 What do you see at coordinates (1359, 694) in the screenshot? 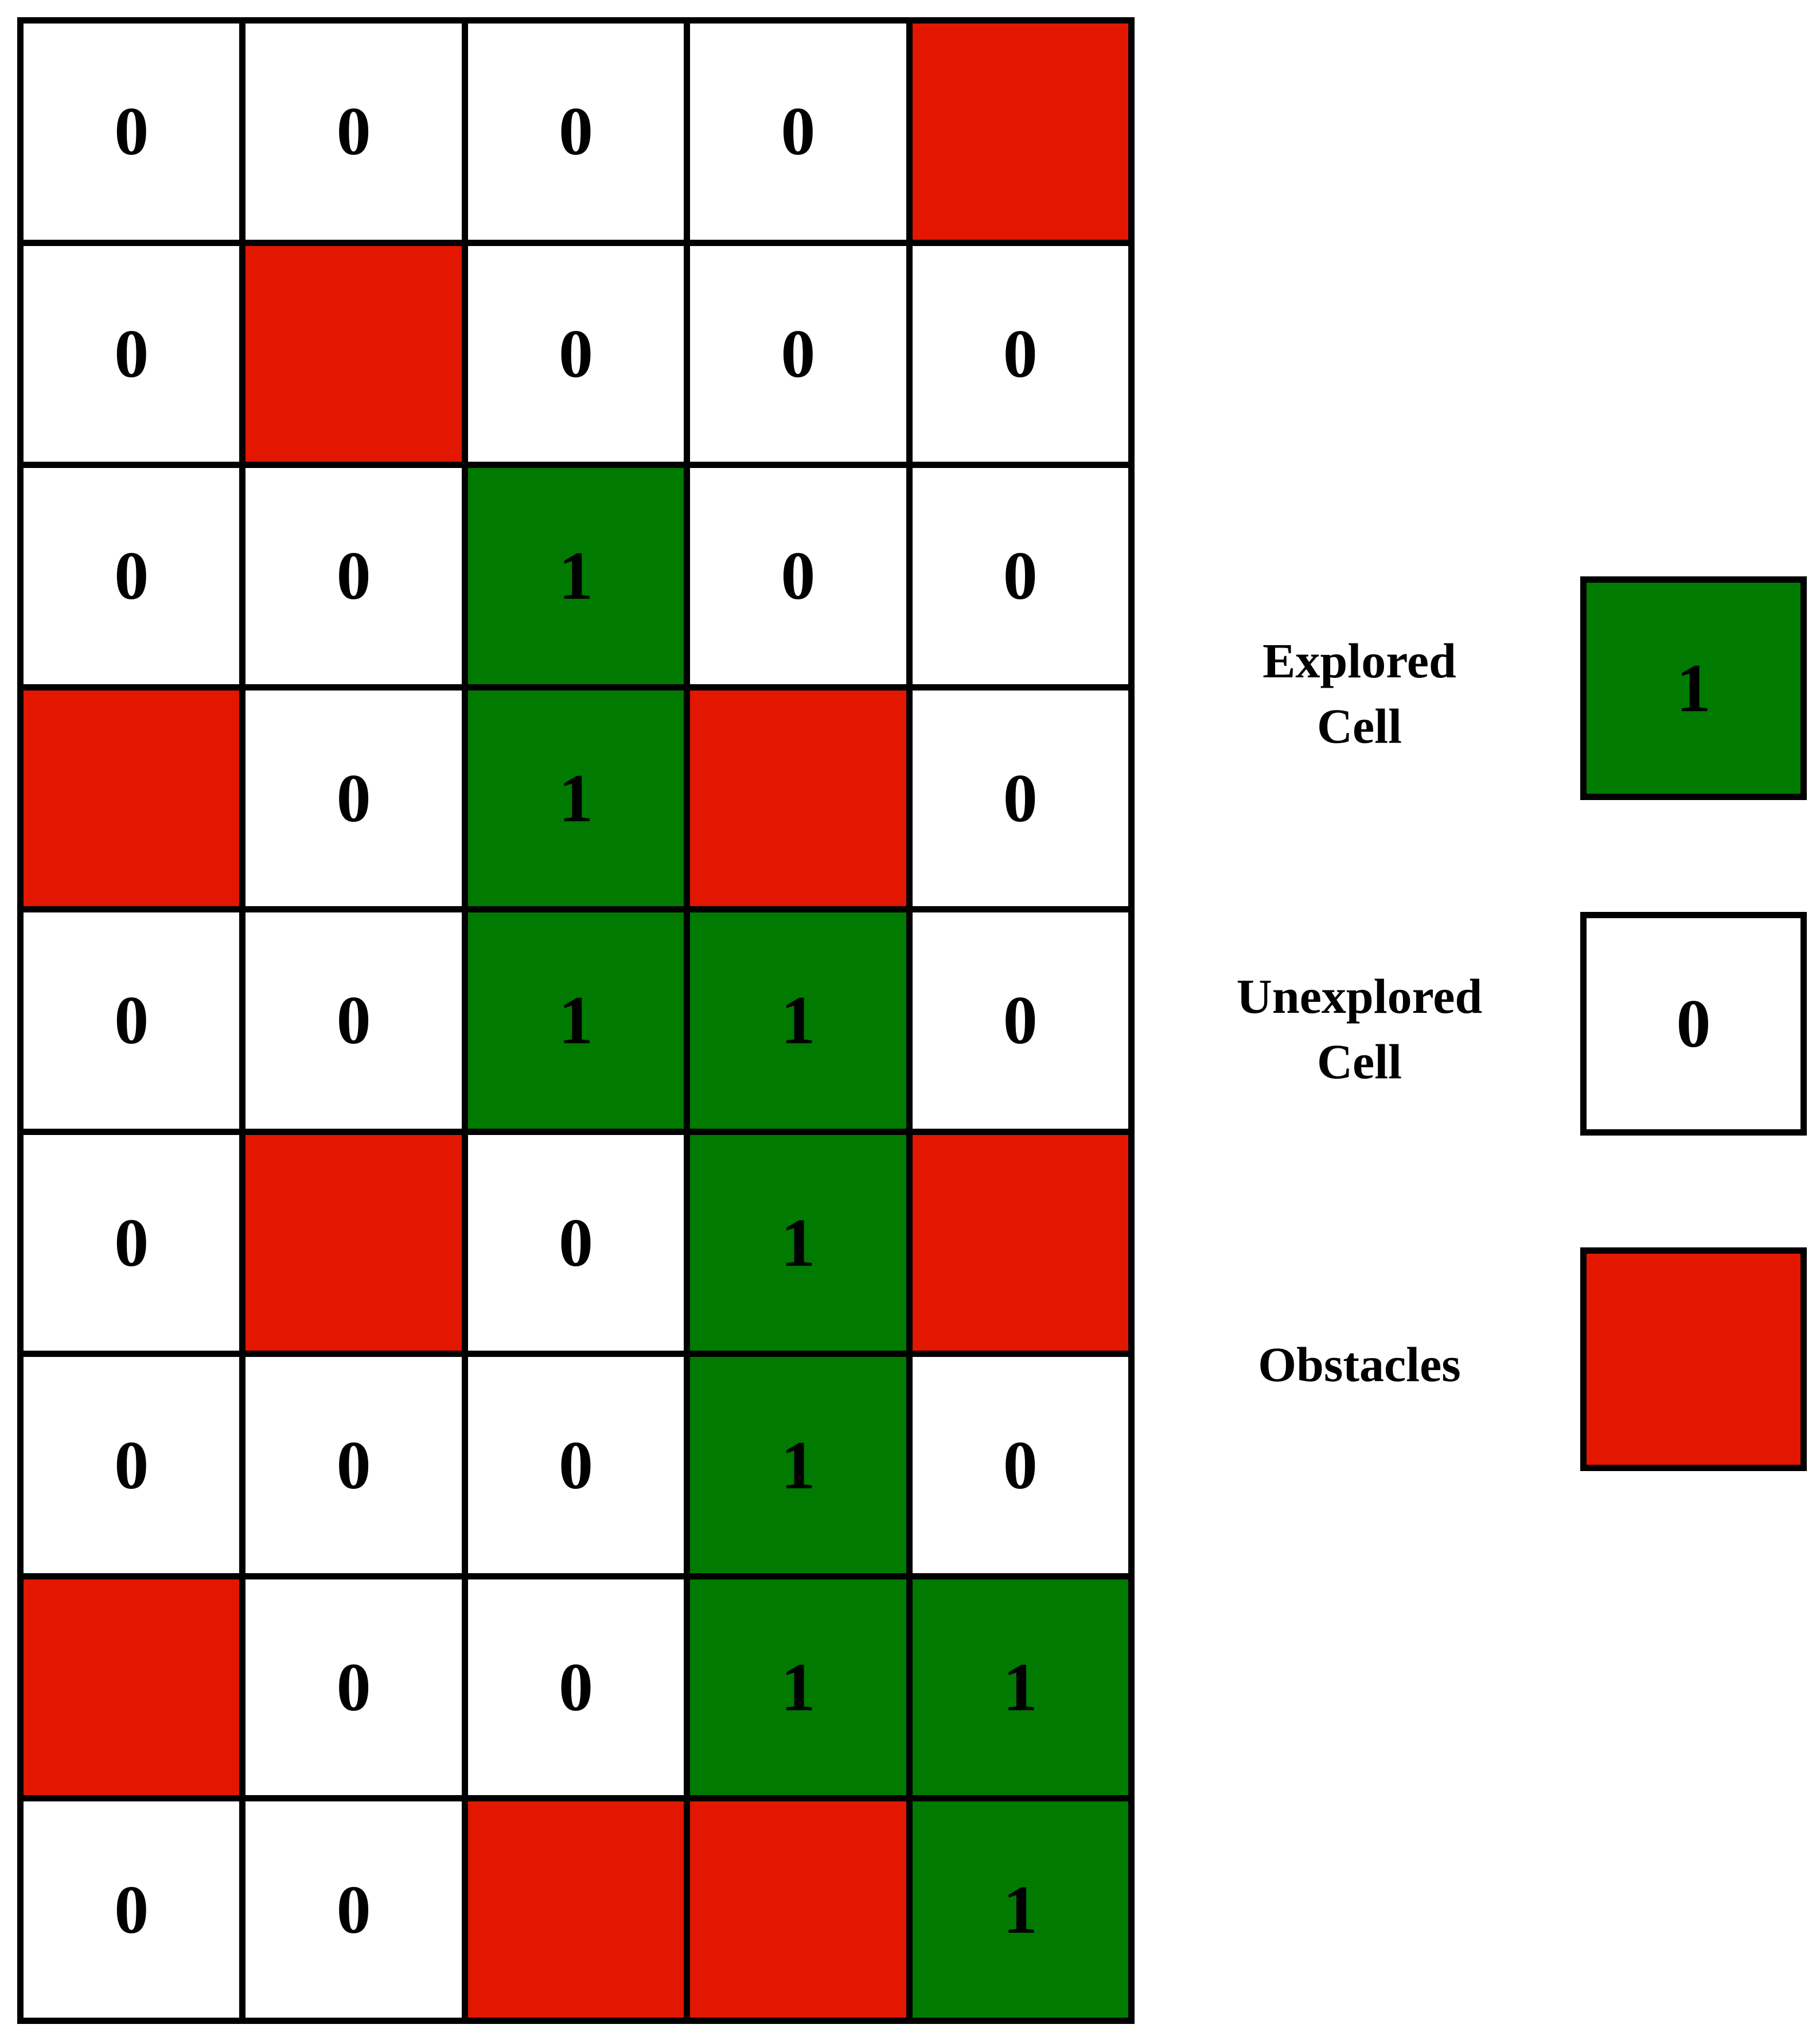
I see `legend-explored-label: Explored Cell` at bounding box center [1359, 694].